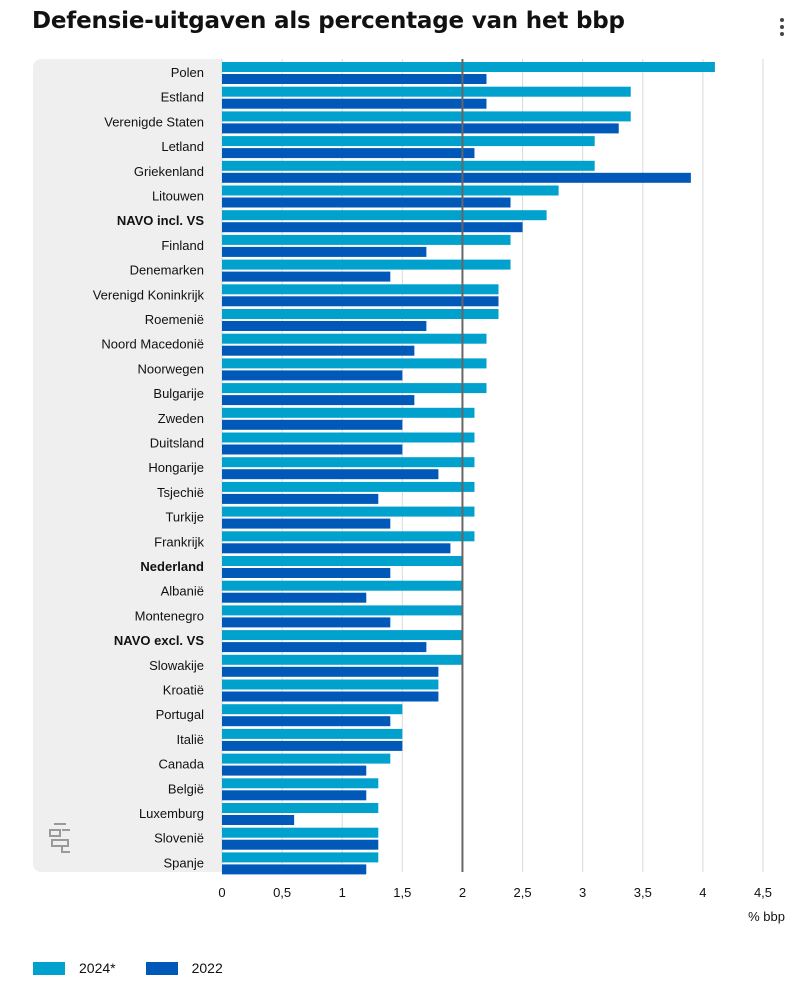 Image resolution: width=787 pixels, height=994 pixels. What do you see at coordinates (159, 640) in the screenshot?
I see `category-label: NAVO excl. VS` at bounding box center [159, 640].